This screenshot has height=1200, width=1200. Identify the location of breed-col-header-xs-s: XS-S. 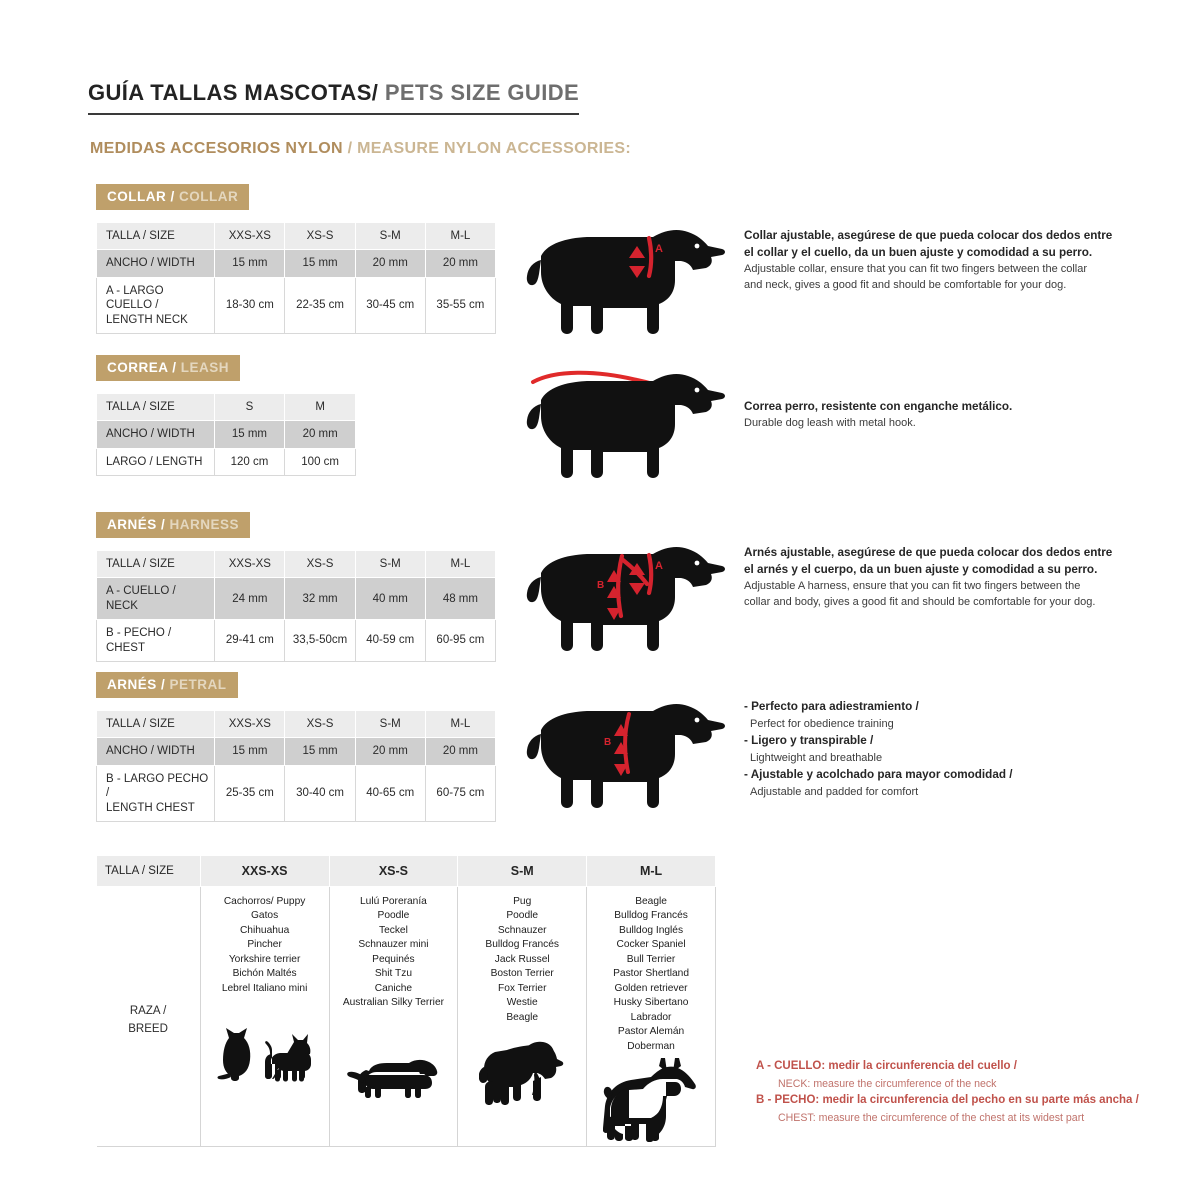
(393, 871).